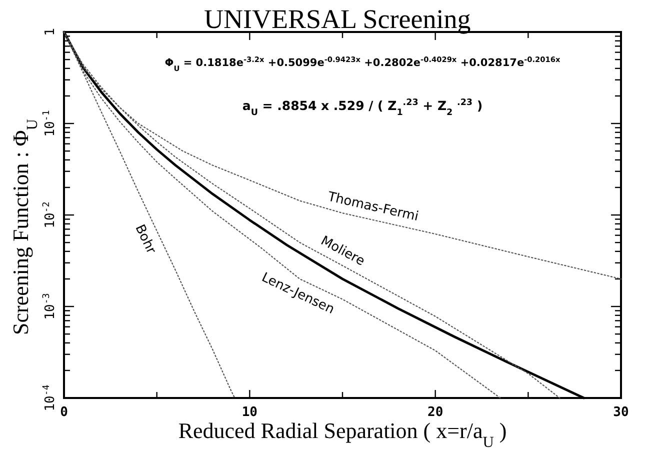  What do you see at coordinates (250, 412) in the screenshot?
I see `x-tick-label: 10` at bounding box center [250, 412].